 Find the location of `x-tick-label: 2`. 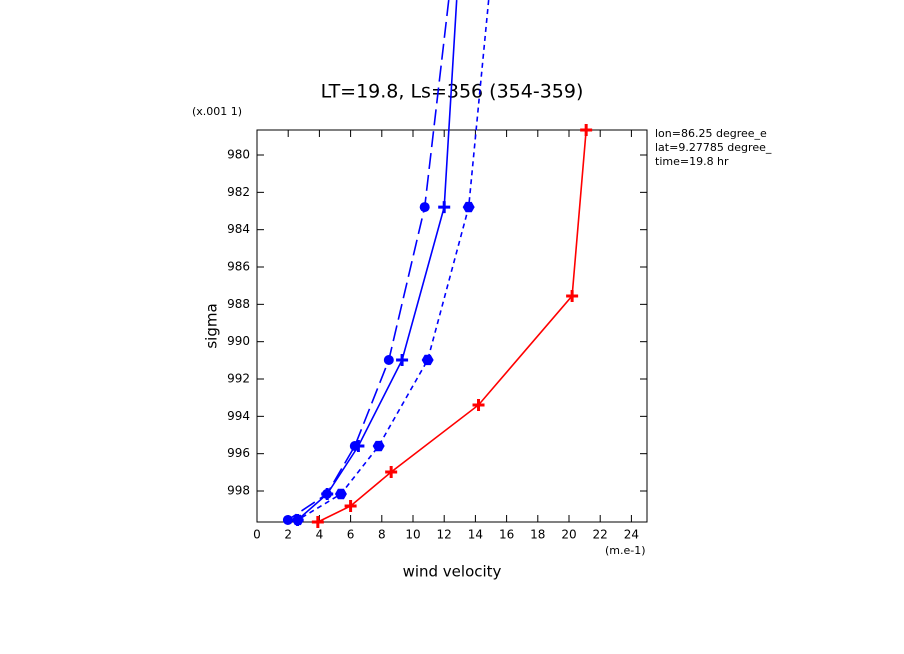

x-tick-label: 2 is located at coordinates (288, 535).